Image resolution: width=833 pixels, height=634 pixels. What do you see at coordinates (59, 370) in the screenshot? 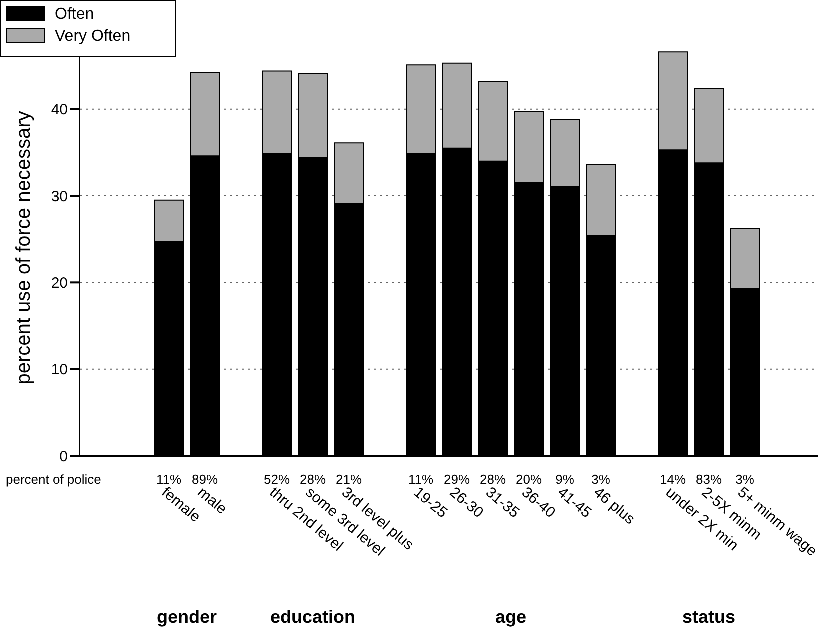
I see `y-tick-label: 10` at bounding box center [59, 370].